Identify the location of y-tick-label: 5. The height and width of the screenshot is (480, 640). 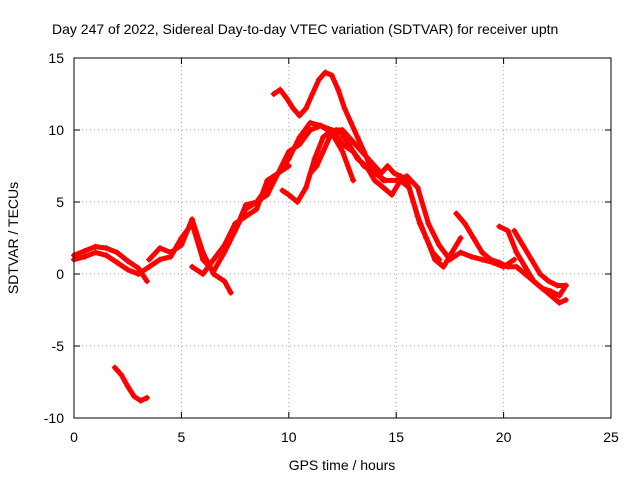
(60, 202).